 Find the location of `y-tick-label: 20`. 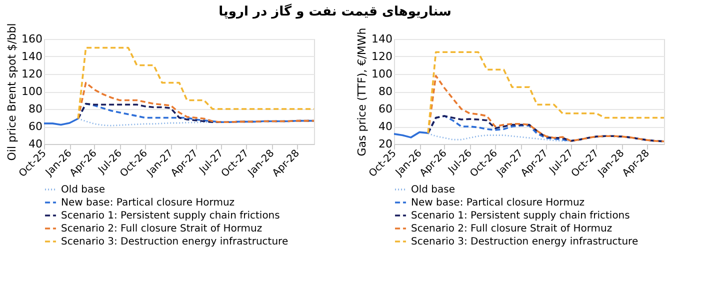

y-tick-label: 20 is located at coordinates (385, 144).